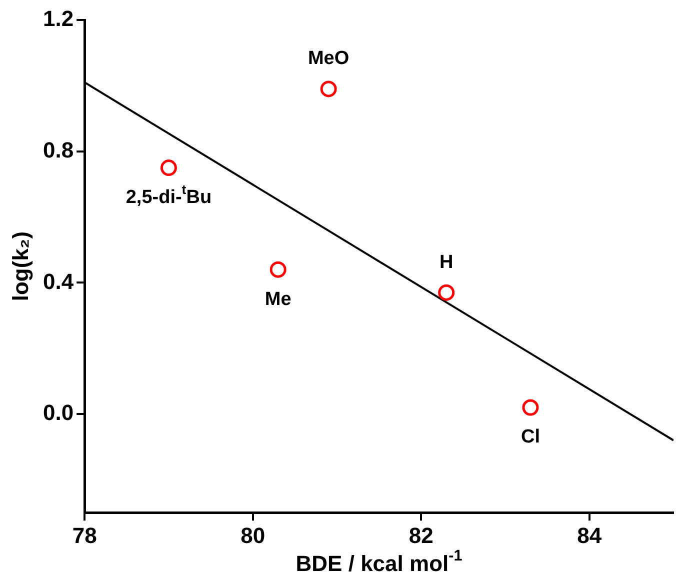 The width and height of the screenshot is (683, 583). I want to click on annotation: H, so click(446, 262).